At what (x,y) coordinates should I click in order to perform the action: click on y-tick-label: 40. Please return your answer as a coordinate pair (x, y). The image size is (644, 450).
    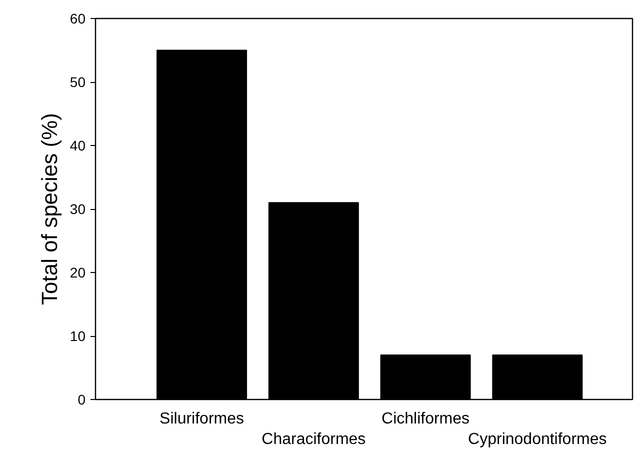
    Looking at the image, I should click on (78, 146).